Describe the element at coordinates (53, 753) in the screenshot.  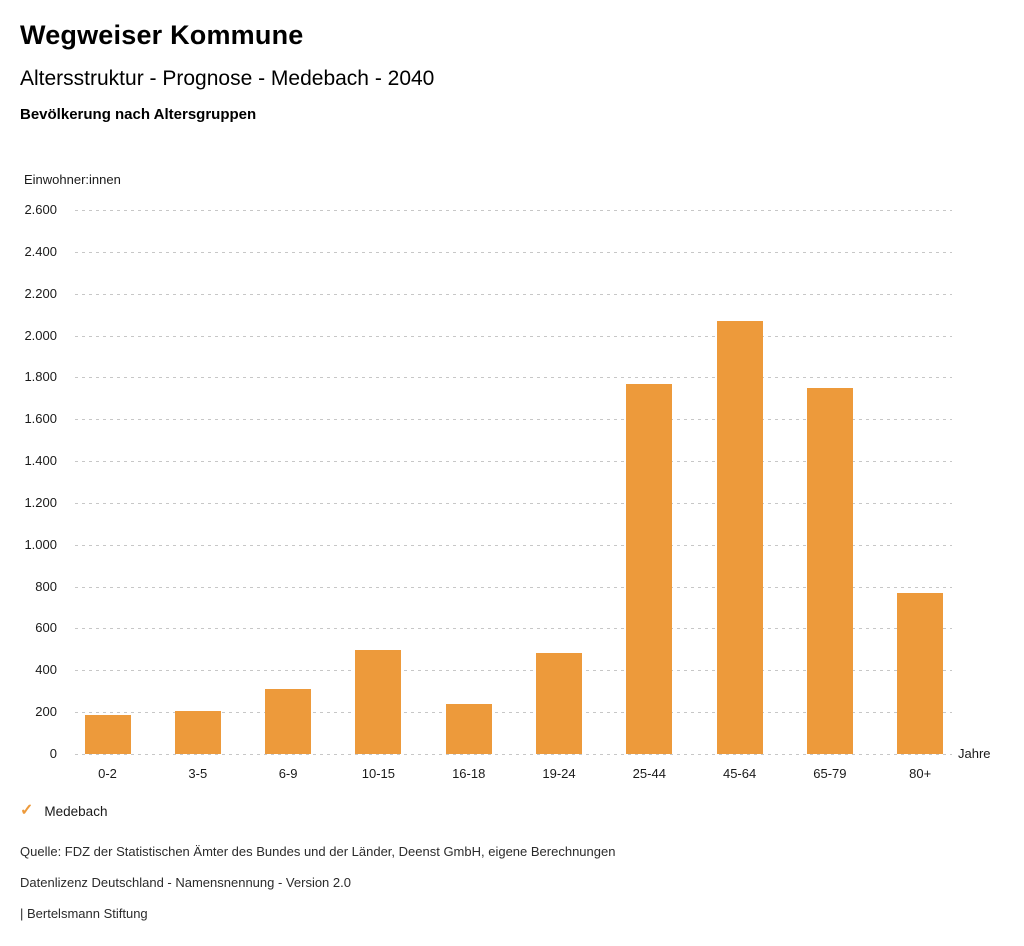
I see `y-axis-tick-label: 0` at that location.